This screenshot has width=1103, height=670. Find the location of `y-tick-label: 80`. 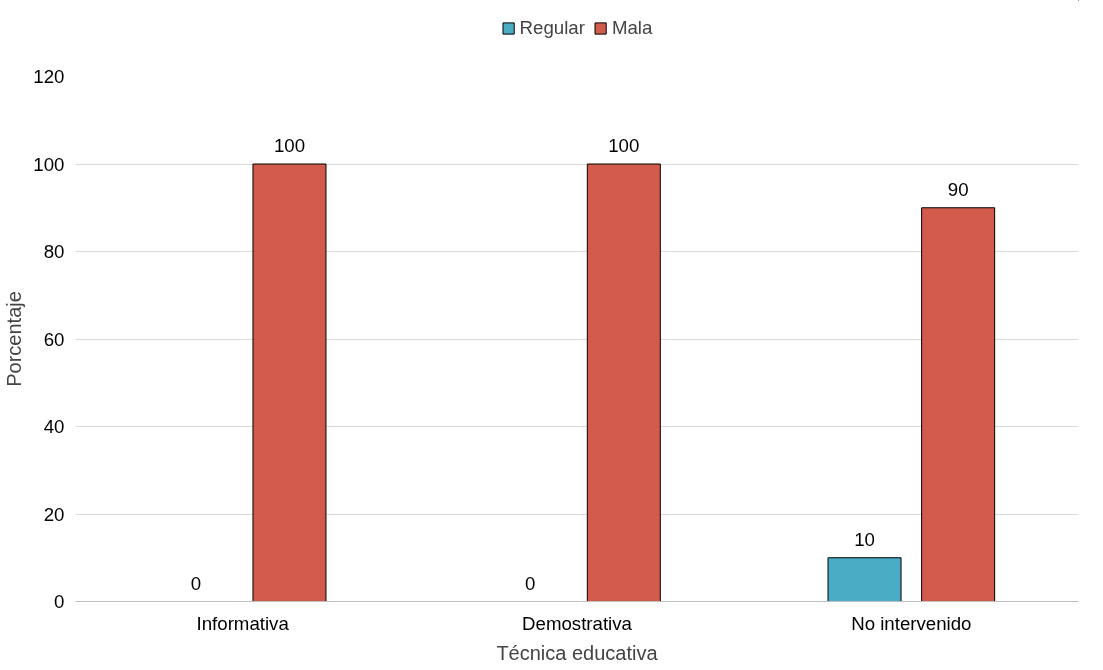

y-tick-label: 80 is located at coordinates (54, 251).